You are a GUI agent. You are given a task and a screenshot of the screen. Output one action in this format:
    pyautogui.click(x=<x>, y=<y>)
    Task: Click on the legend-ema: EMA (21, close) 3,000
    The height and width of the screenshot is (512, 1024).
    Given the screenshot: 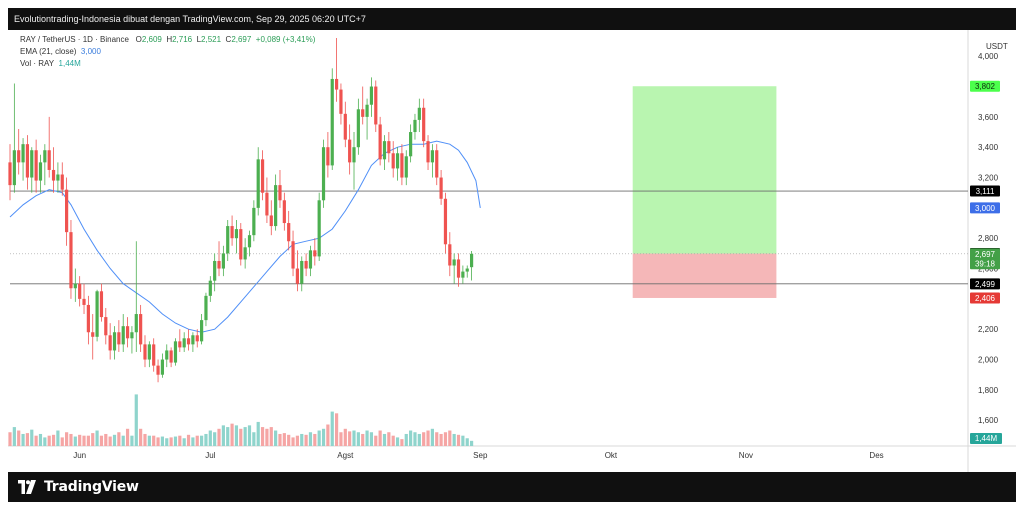 What is the action you would take?
    pyautogui.click(x=60, y=51)
    